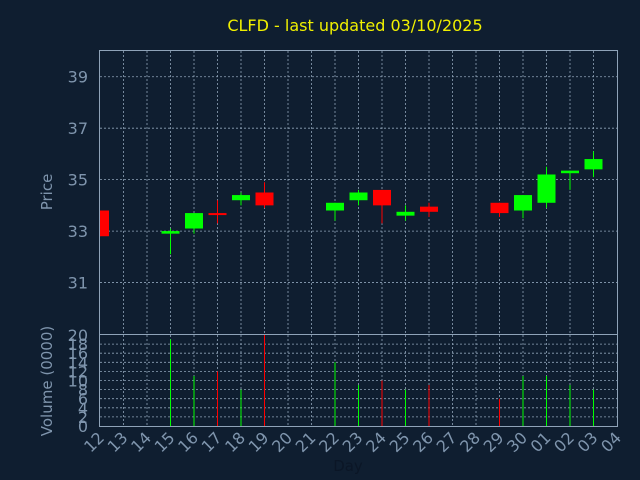 This screenshot has height=480, width=640. What do you see at coordinates (78, 335) in the screenshot?
I see `volume-tick-label: 20` at bounding box center [78, 335].